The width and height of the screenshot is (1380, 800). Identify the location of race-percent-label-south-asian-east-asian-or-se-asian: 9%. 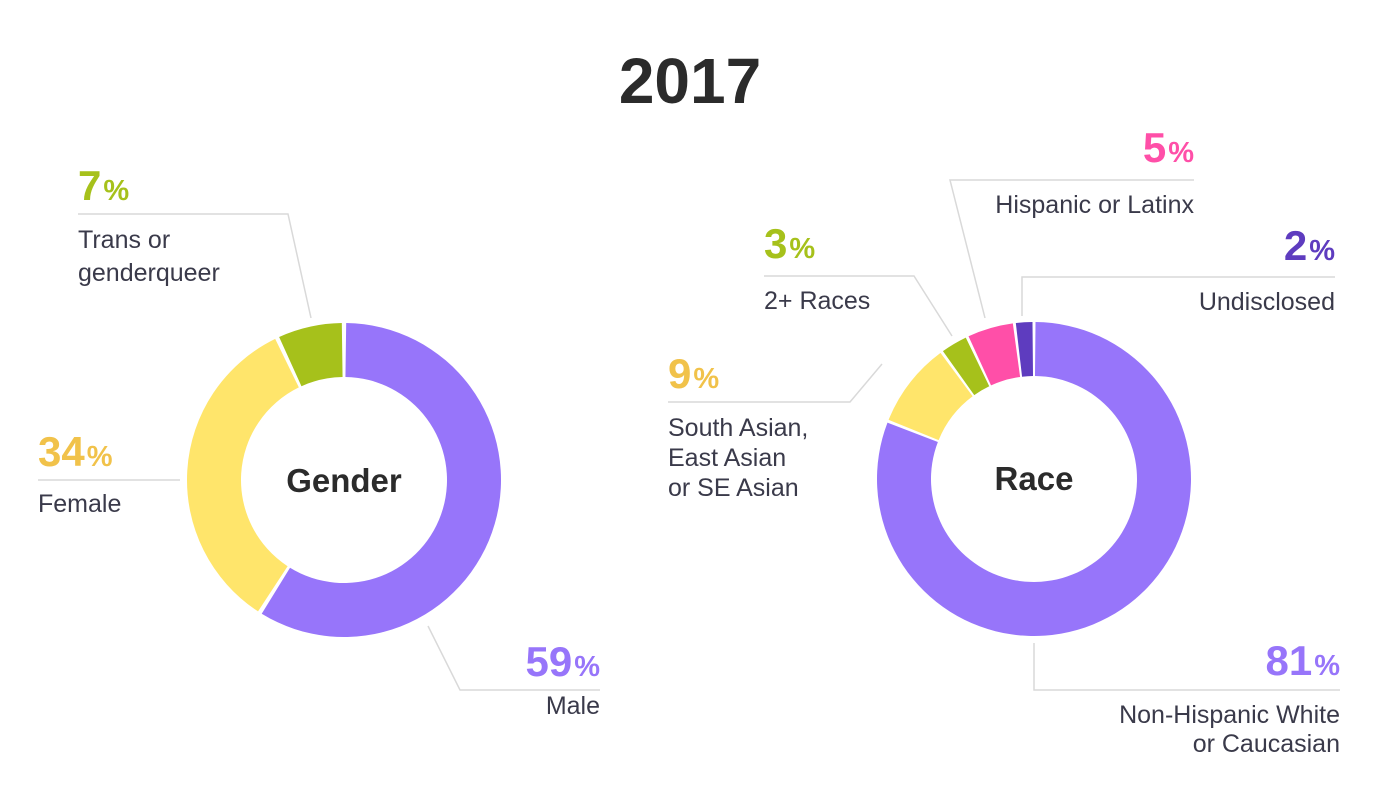
(693, 373).